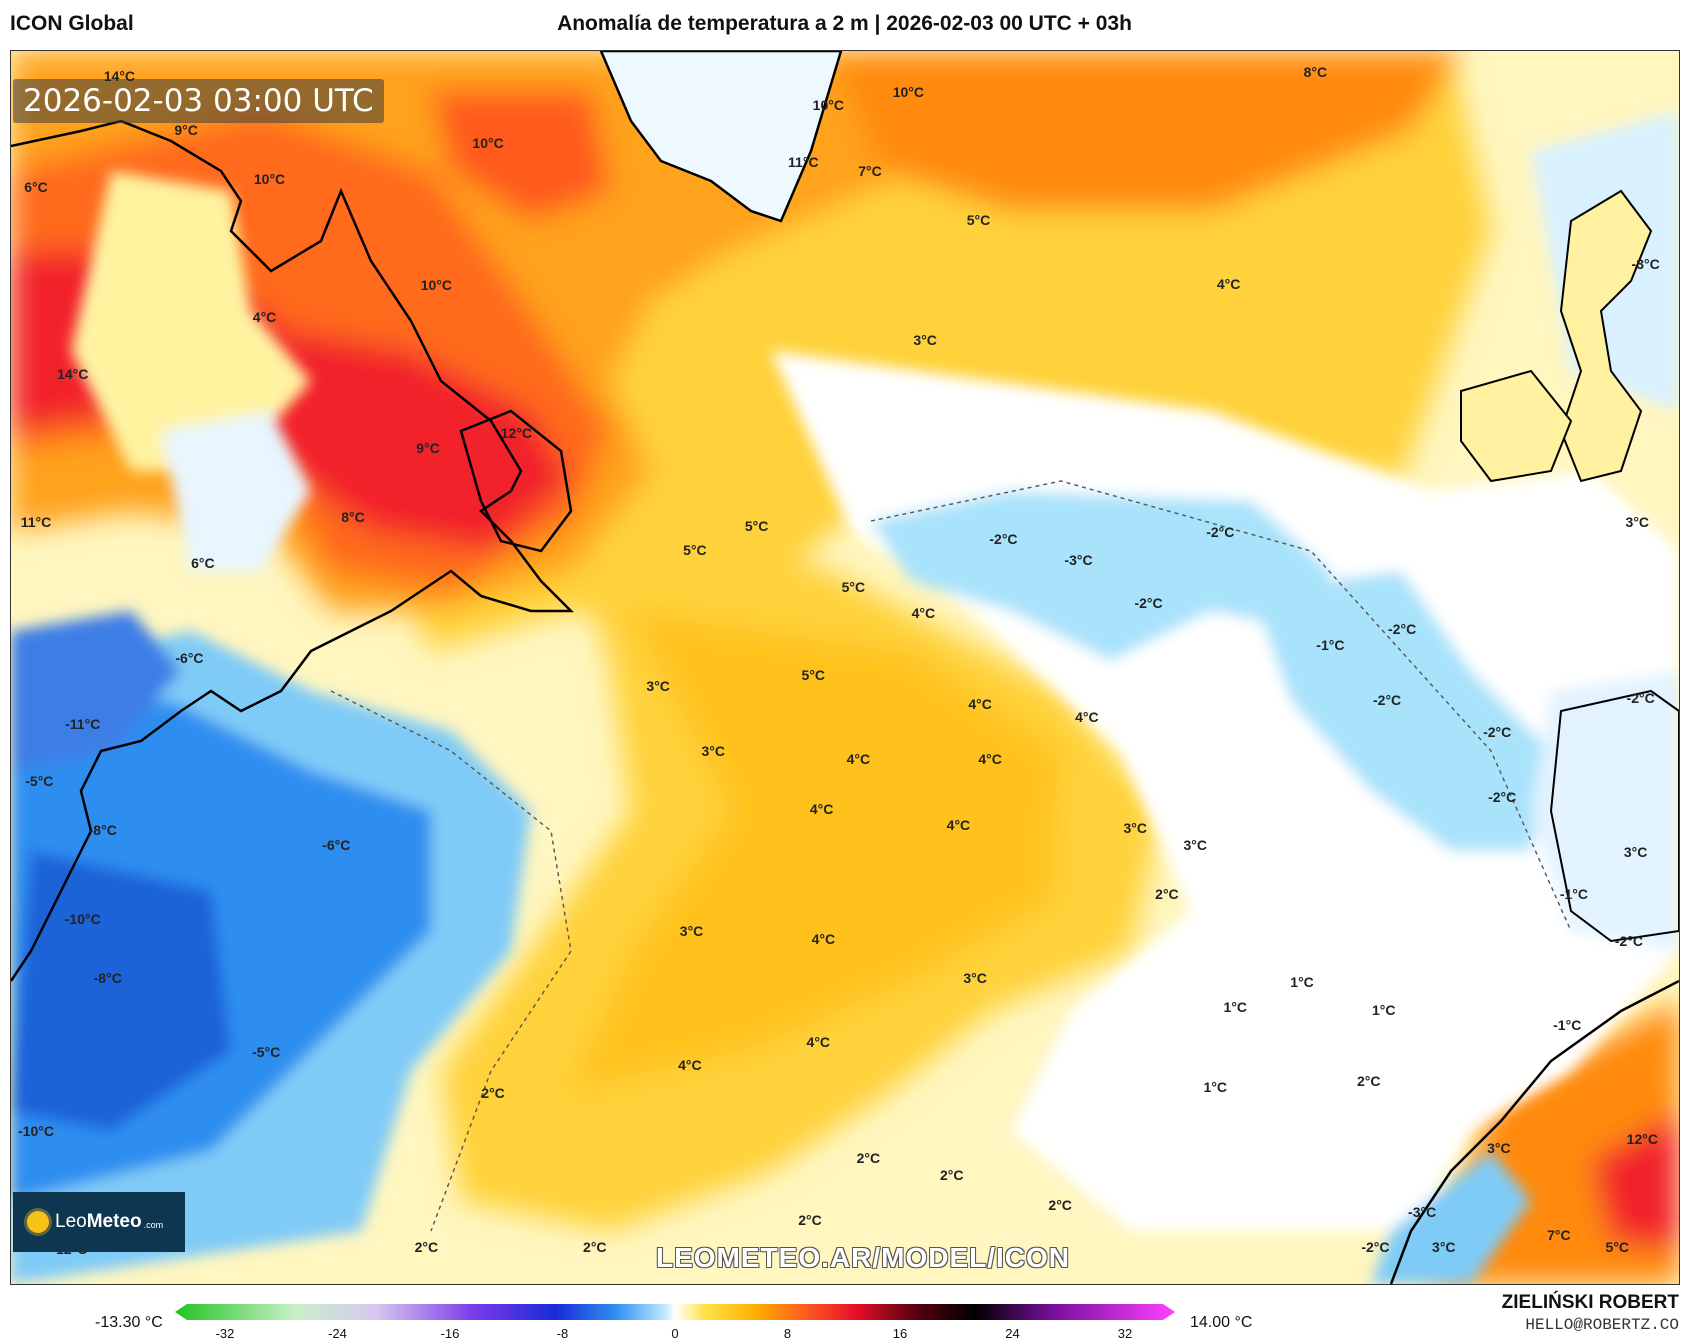 The width and height of the screenshot is (1689, 1341). What do you see at coordinates (675, 1333) in the screenshot?
I see `colorbar-tick: 0` at bounding box center [675, 1333].